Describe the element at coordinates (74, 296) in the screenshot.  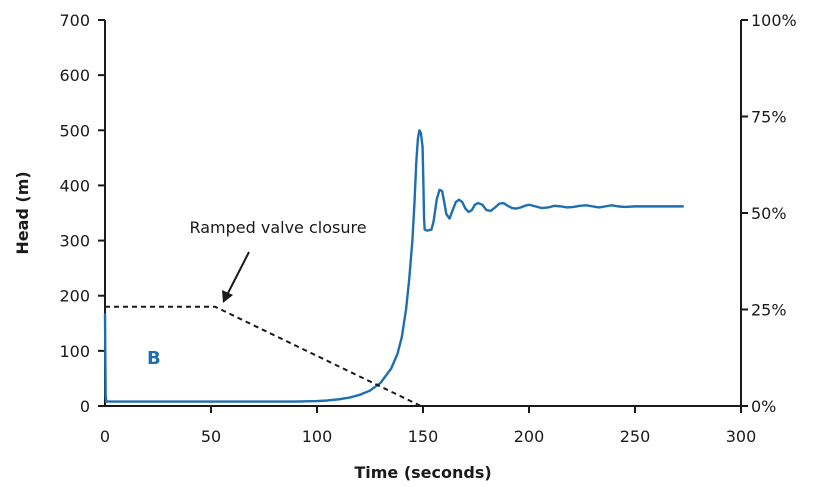
I see `y-tick-label: 200` at that location.